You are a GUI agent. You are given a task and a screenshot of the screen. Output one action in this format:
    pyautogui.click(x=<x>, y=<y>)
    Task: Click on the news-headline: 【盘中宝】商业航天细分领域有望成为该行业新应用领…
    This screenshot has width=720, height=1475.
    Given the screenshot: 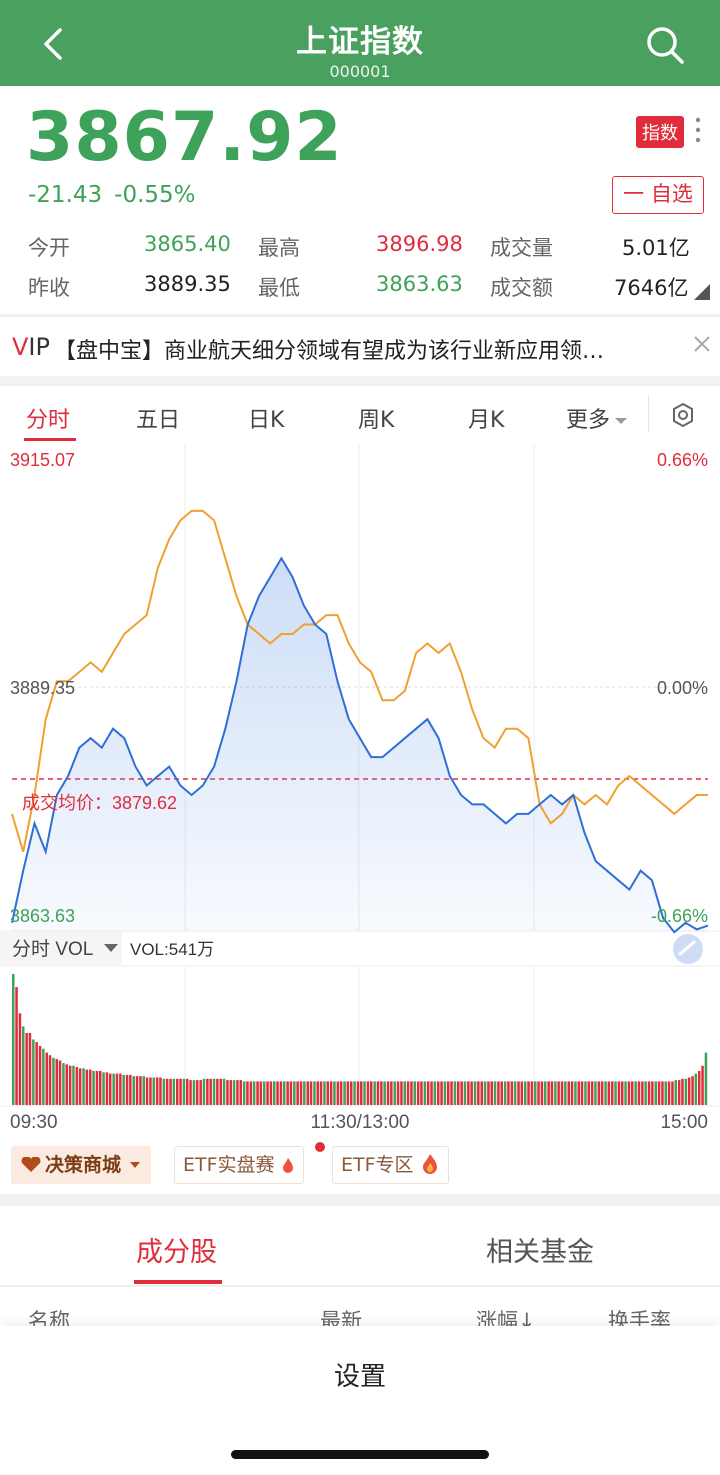 What is the action you would take?
    pyautogui.click(x=329, y=351)
    